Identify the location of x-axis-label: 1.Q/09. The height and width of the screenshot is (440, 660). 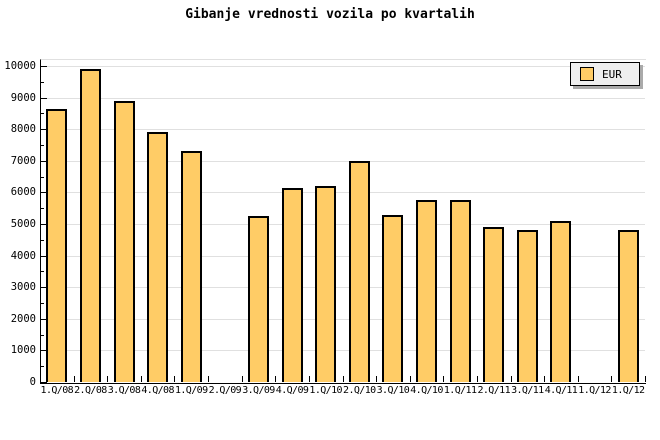
(191, 390).